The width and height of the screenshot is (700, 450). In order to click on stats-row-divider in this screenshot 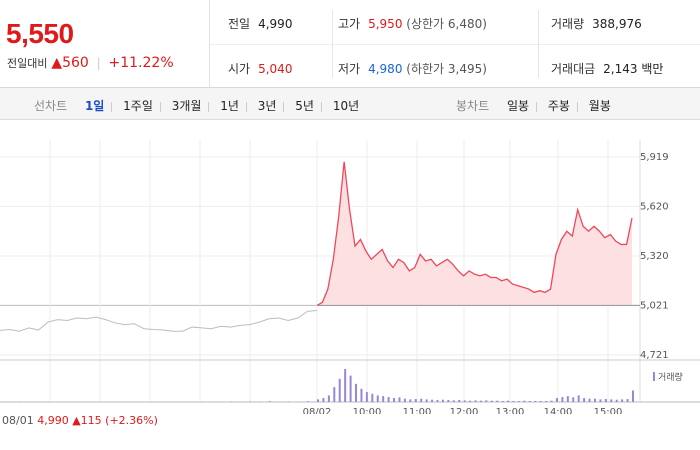, I will do `click(455, 44)`.